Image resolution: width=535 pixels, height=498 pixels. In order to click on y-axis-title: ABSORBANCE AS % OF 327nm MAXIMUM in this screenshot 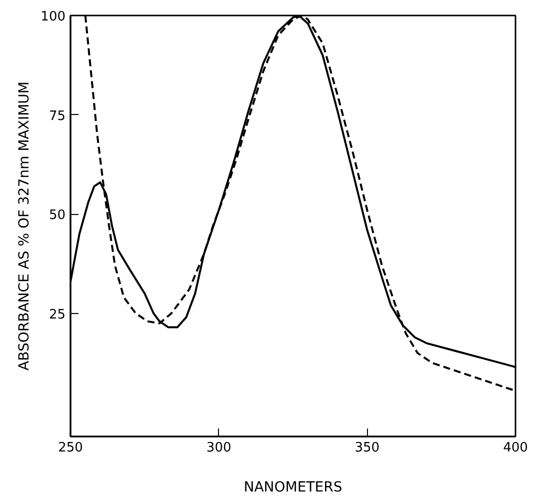, I will do `click(24, 226)`.